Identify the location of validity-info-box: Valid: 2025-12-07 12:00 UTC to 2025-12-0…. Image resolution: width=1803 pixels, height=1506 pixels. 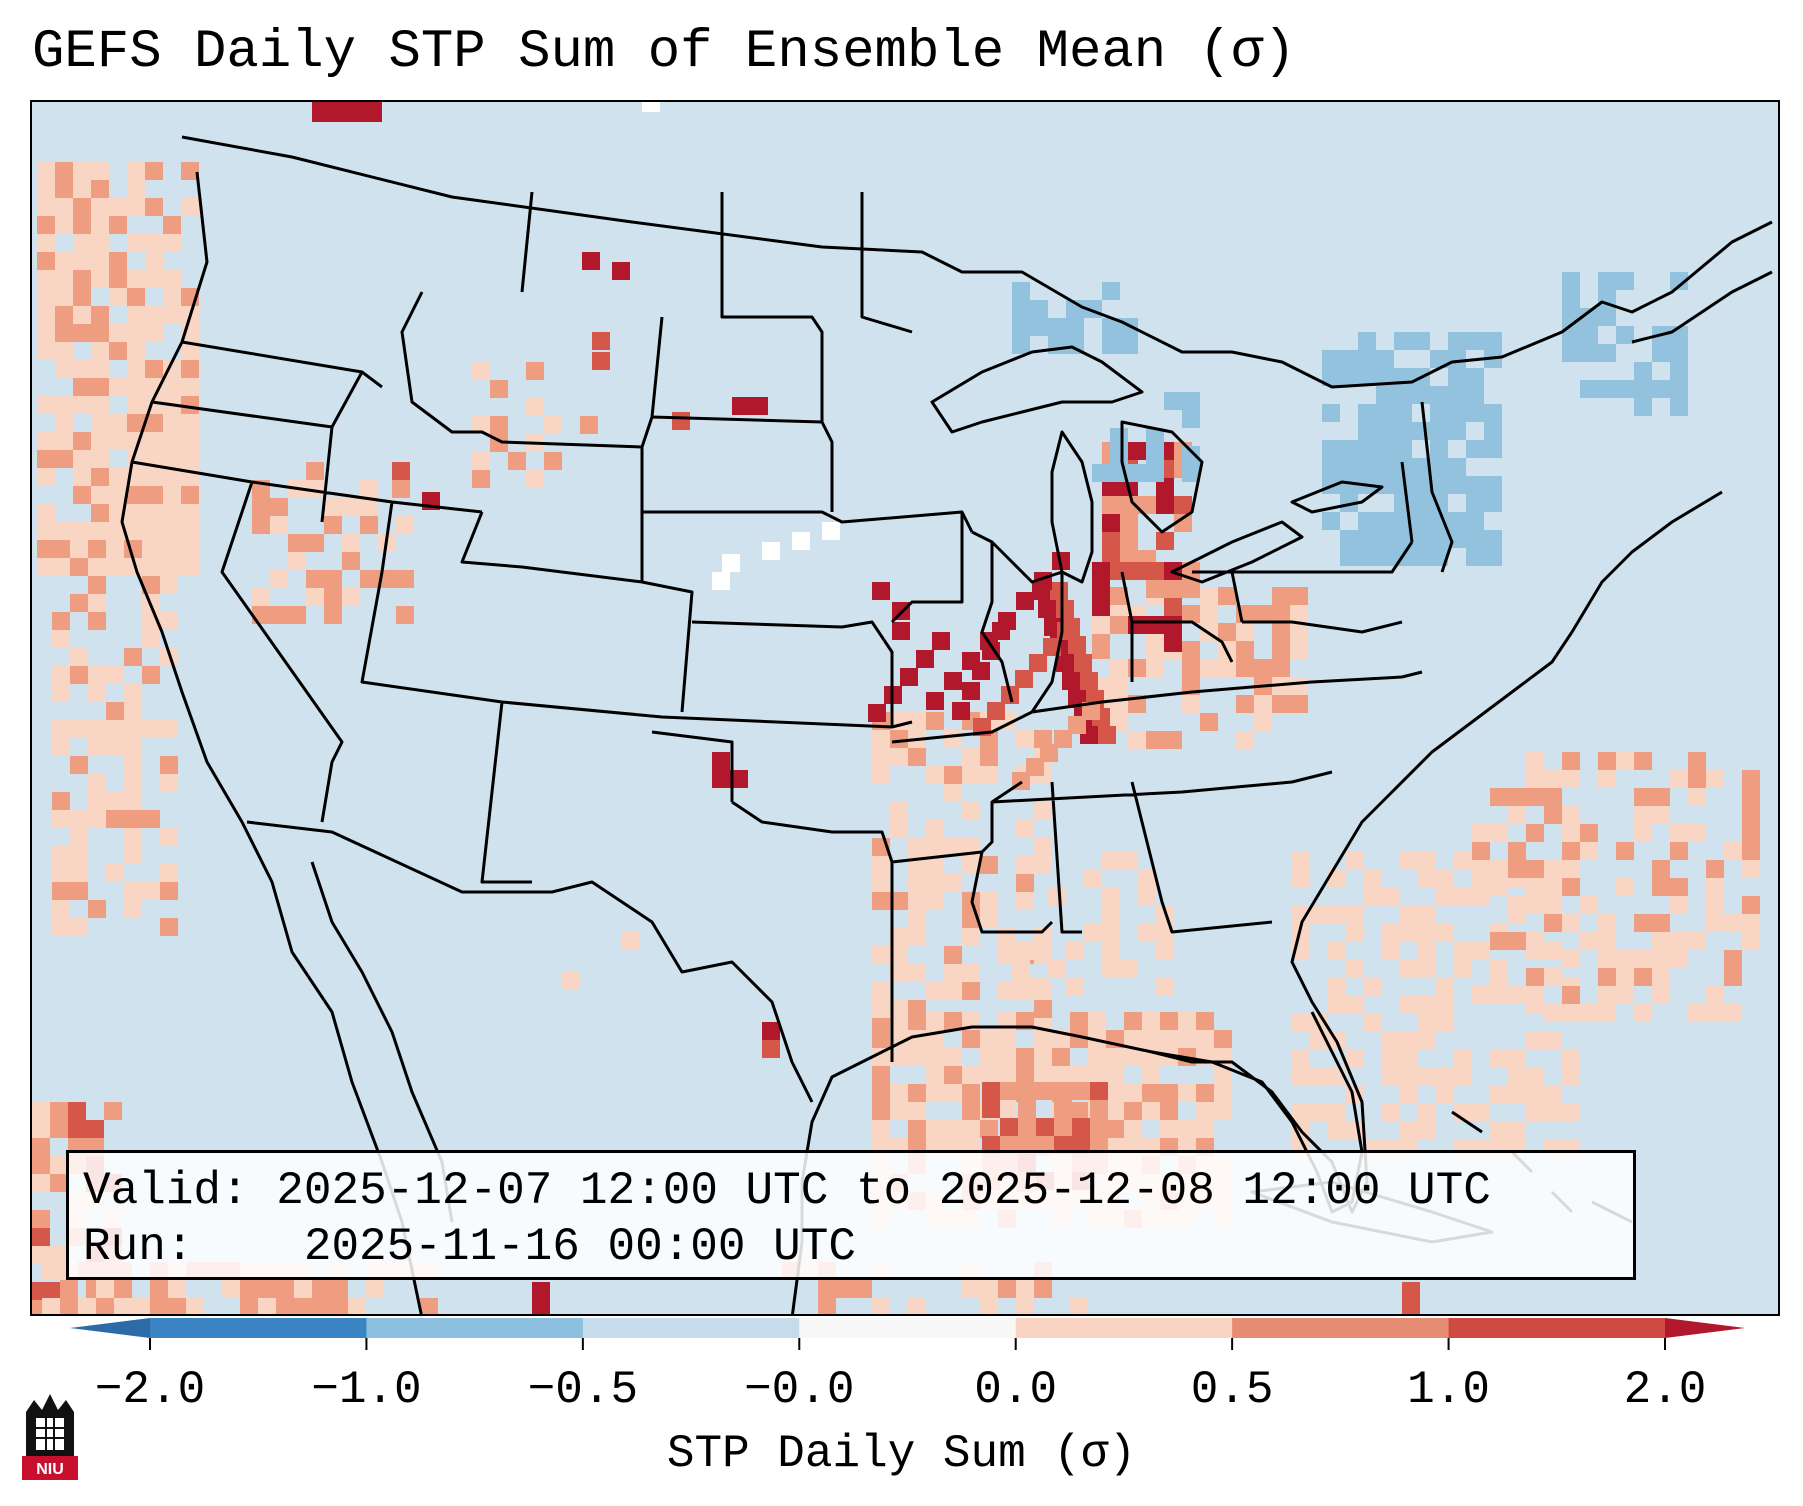
(851, 1215).